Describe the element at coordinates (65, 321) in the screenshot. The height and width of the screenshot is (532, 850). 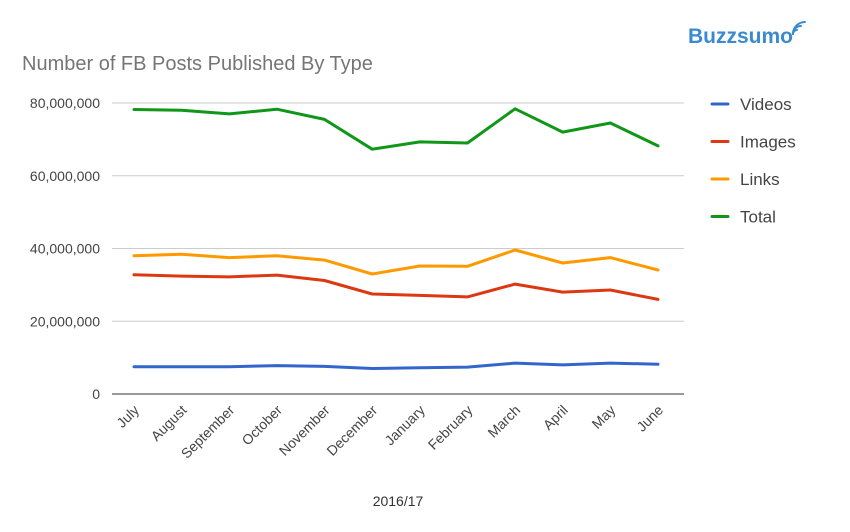
I see `y-tick-label: 20,000,000` at that location.